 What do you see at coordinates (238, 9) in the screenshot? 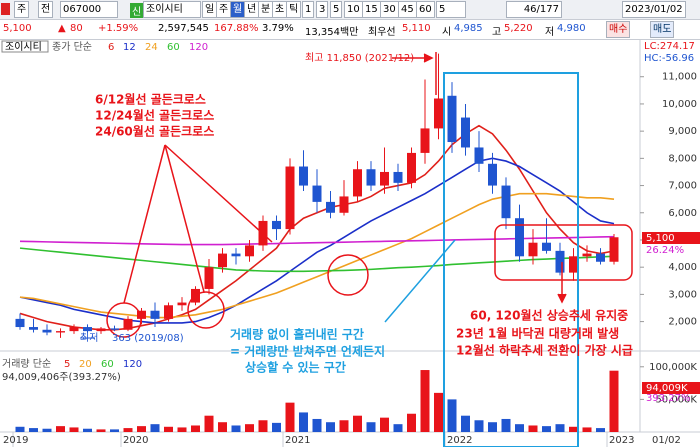
I see `period: 월` at bounding box center [238, 9].